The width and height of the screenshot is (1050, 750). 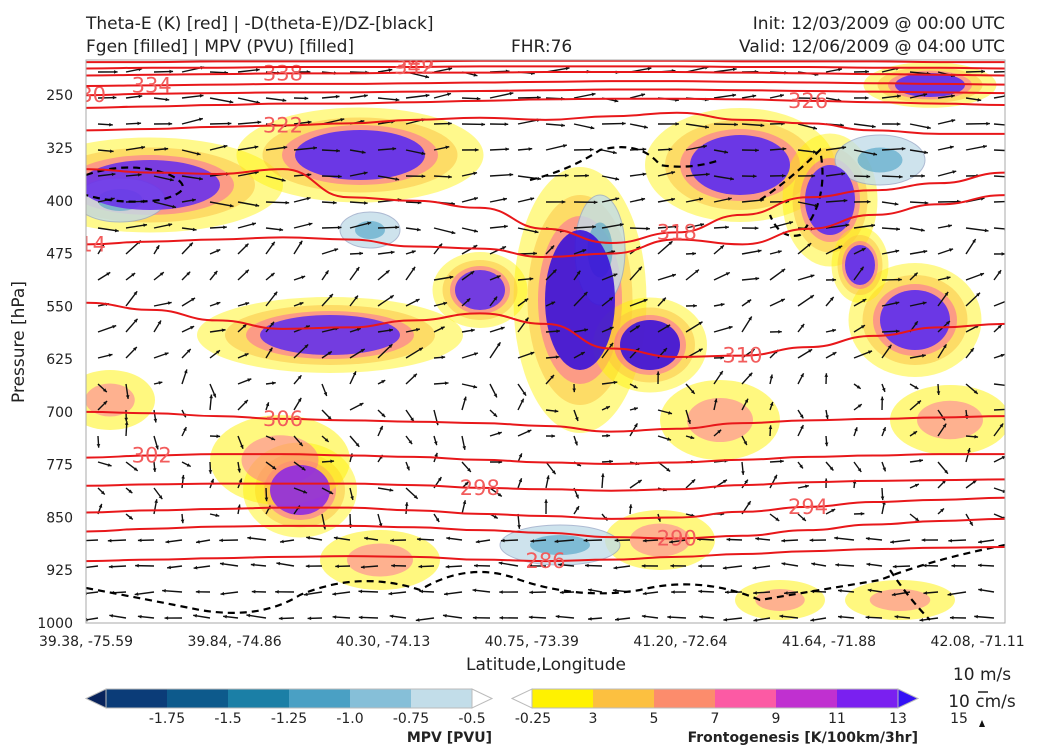 I want to click on theta-e-label-298: 298, so click(x=480, y=488).